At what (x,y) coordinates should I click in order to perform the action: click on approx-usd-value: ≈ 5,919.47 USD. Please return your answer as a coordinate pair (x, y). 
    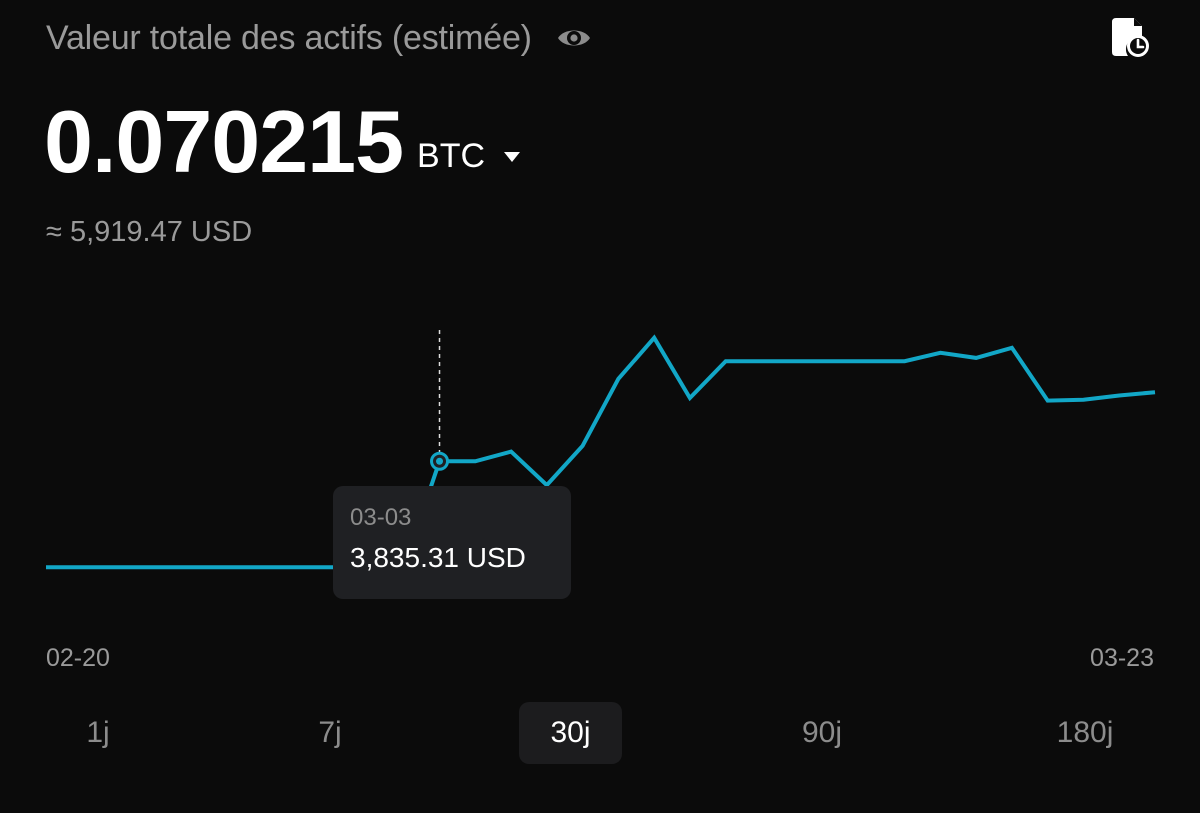
    Looking at the image, I should click on (149, 232).